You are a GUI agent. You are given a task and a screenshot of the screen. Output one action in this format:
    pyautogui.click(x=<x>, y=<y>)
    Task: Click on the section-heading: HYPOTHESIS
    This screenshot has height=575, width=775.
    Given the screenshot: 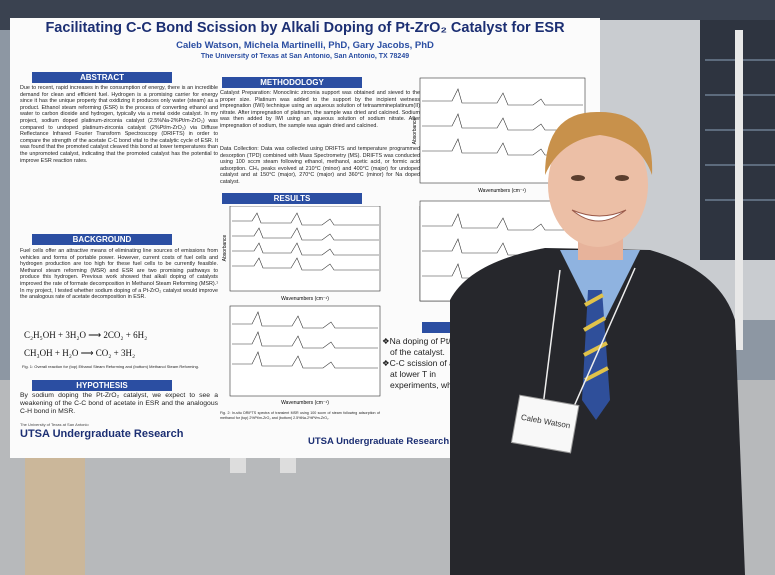 What is the action you would take?
    pyautogui.click(x=102, y=385)
    